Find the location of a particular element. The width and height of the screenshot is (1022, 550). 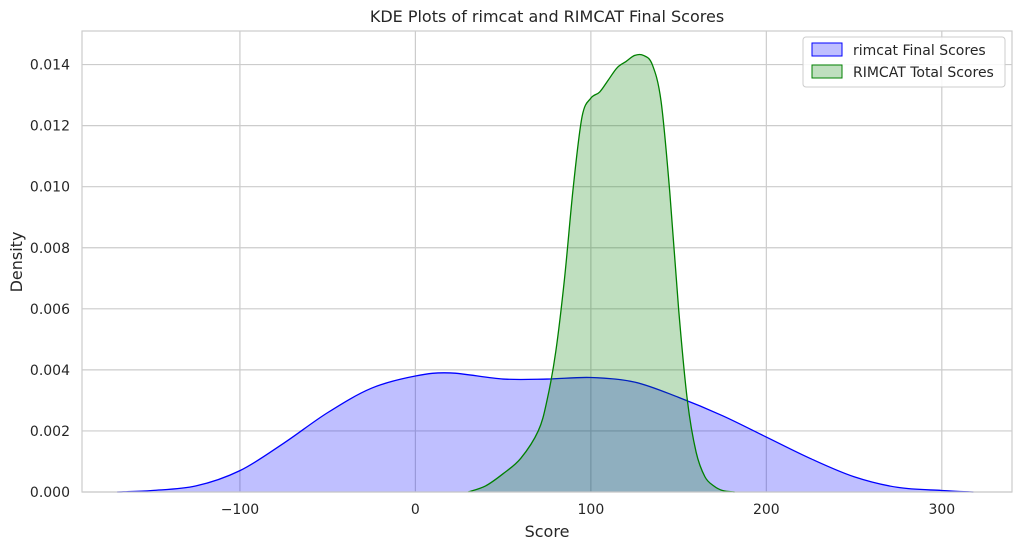

x-axis-label: Score is located at coordinates (547, 531).